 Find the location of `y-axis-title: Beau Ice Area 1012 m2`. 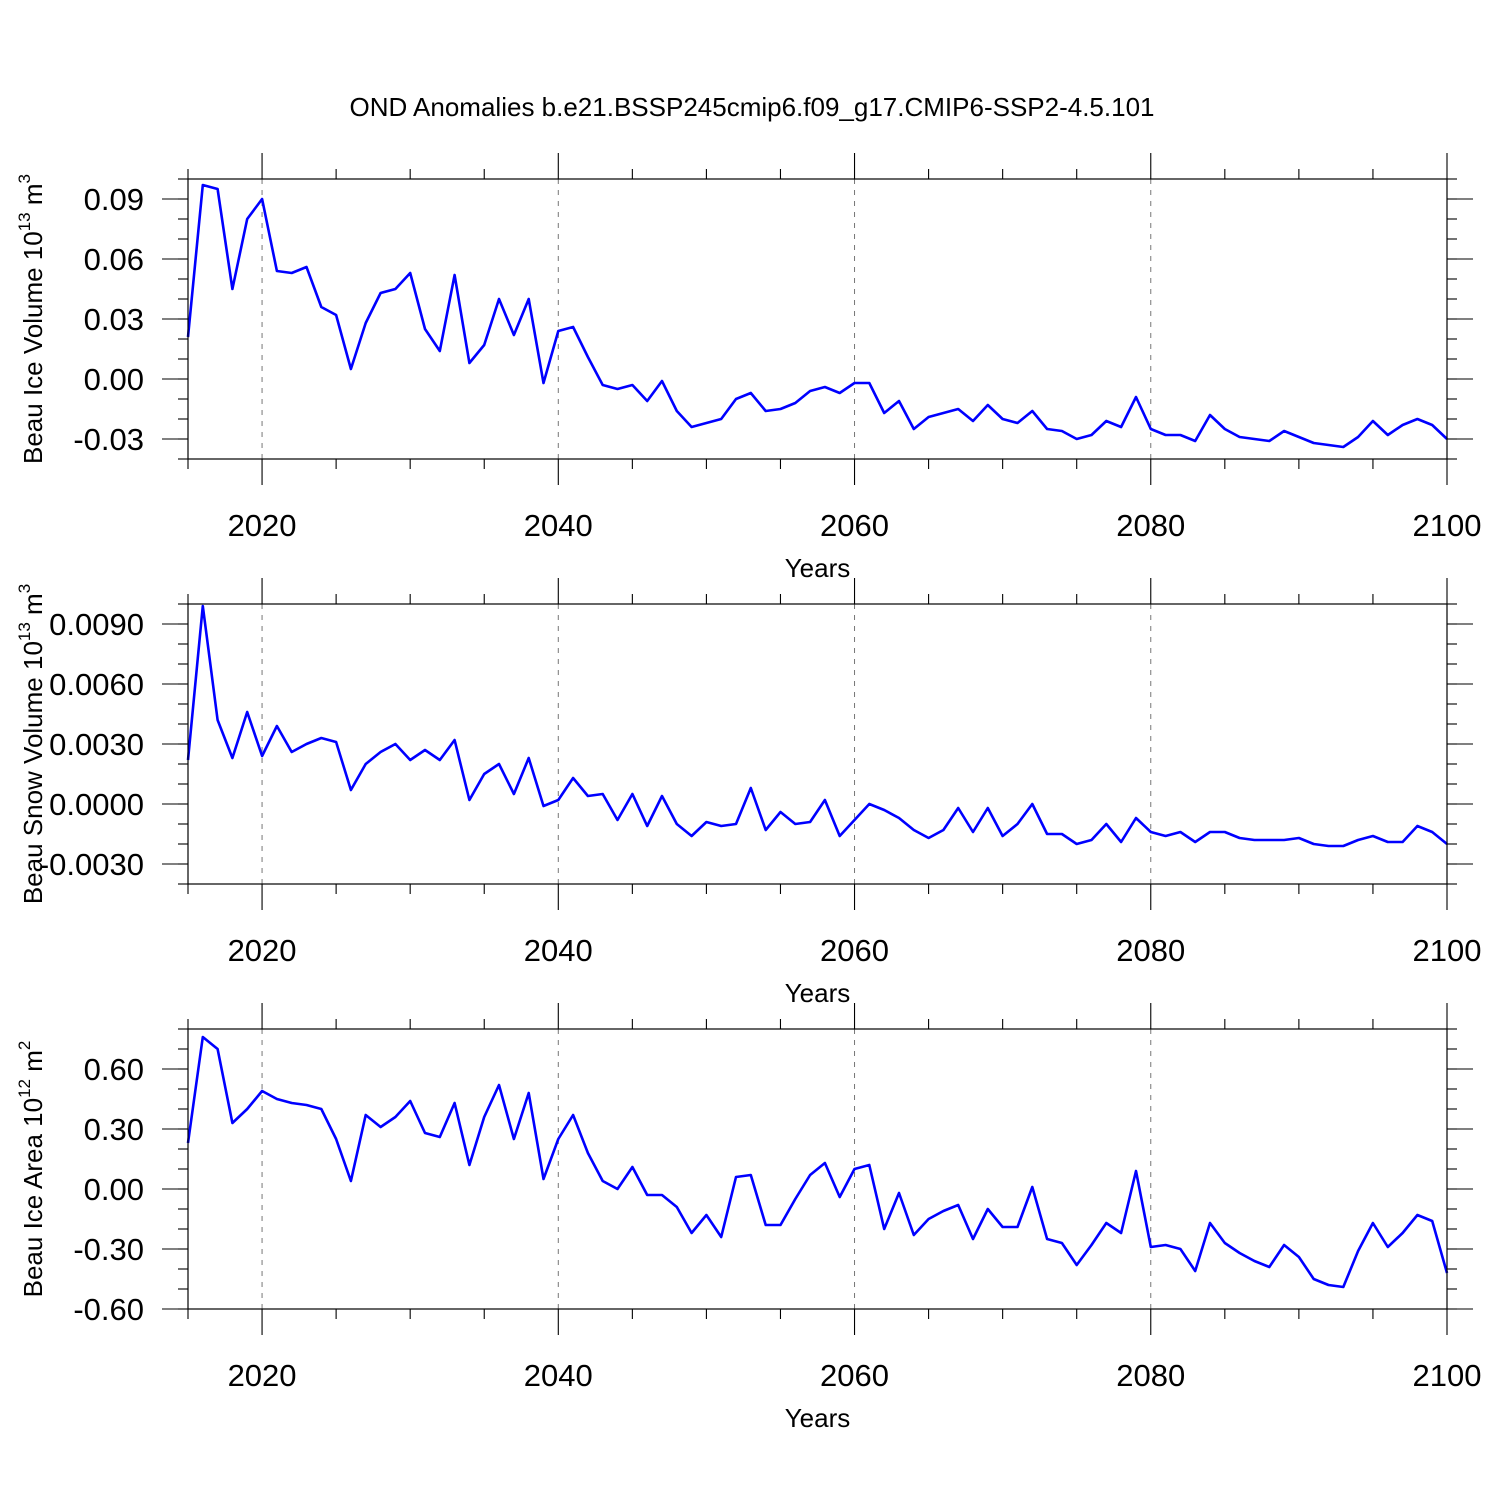

y-axis-title: Beau Ice Area 1012 m2 is located at coordinates (31, 1169).